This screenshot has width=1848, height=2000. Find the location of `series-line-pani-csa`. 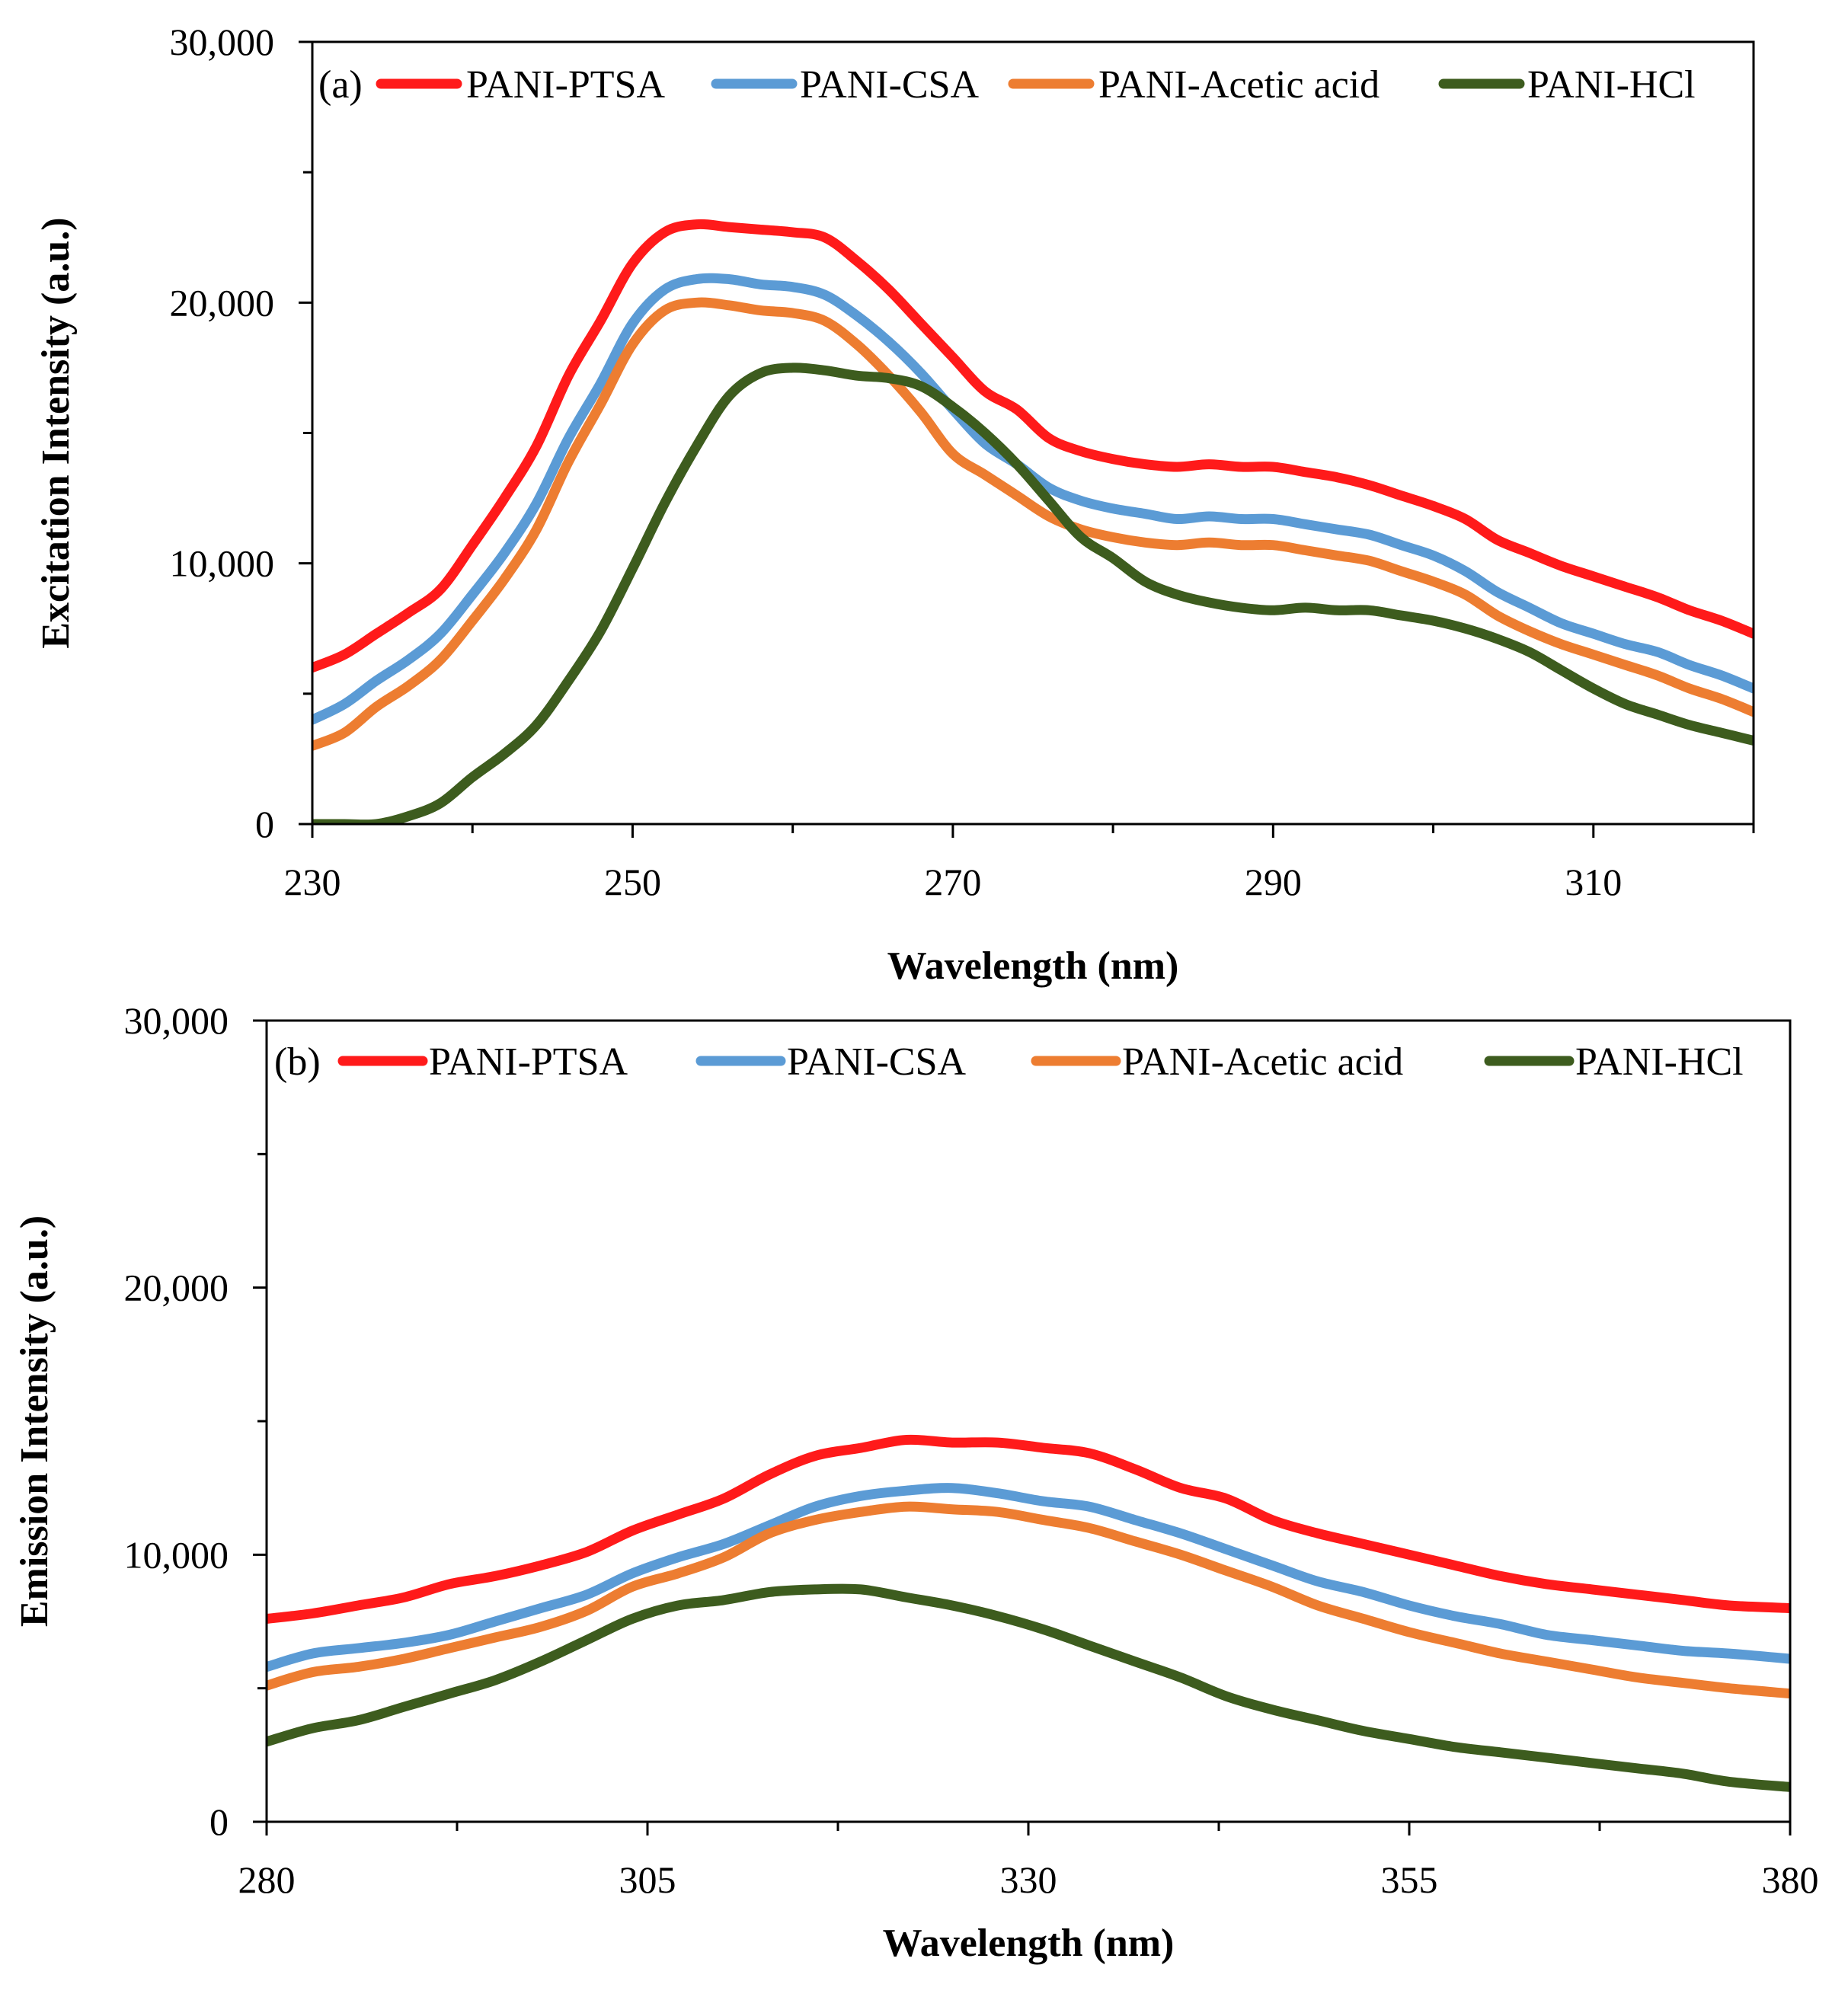

series-line-pani-csa is located at coordinates (1028, 1578).